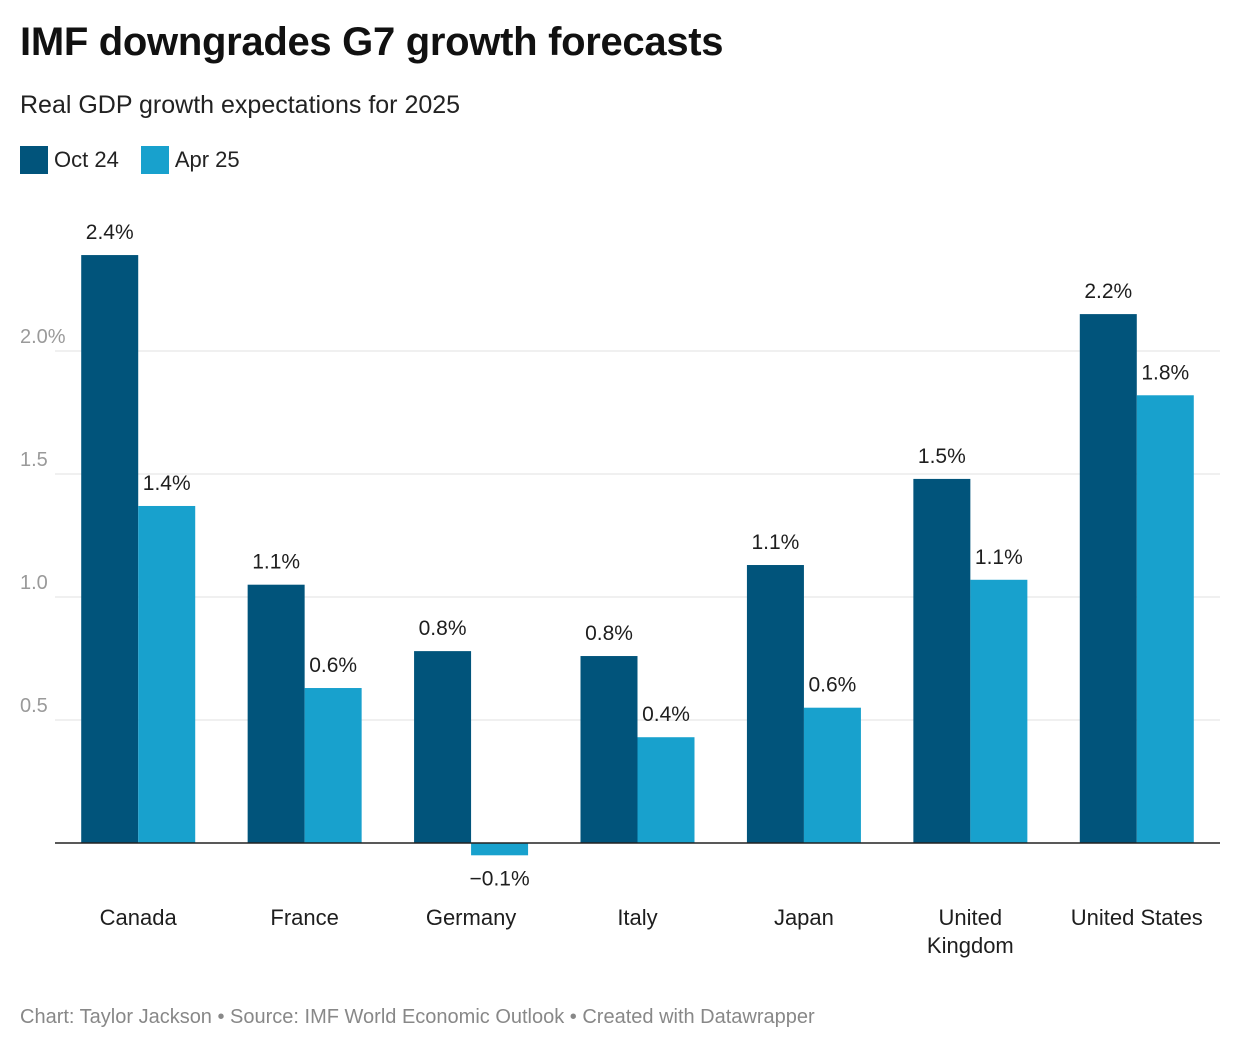  What do you see at coordinates (804, 917) in the screenshot?
I see `x-tick-label: Japan` at bounding box center [804, 917].